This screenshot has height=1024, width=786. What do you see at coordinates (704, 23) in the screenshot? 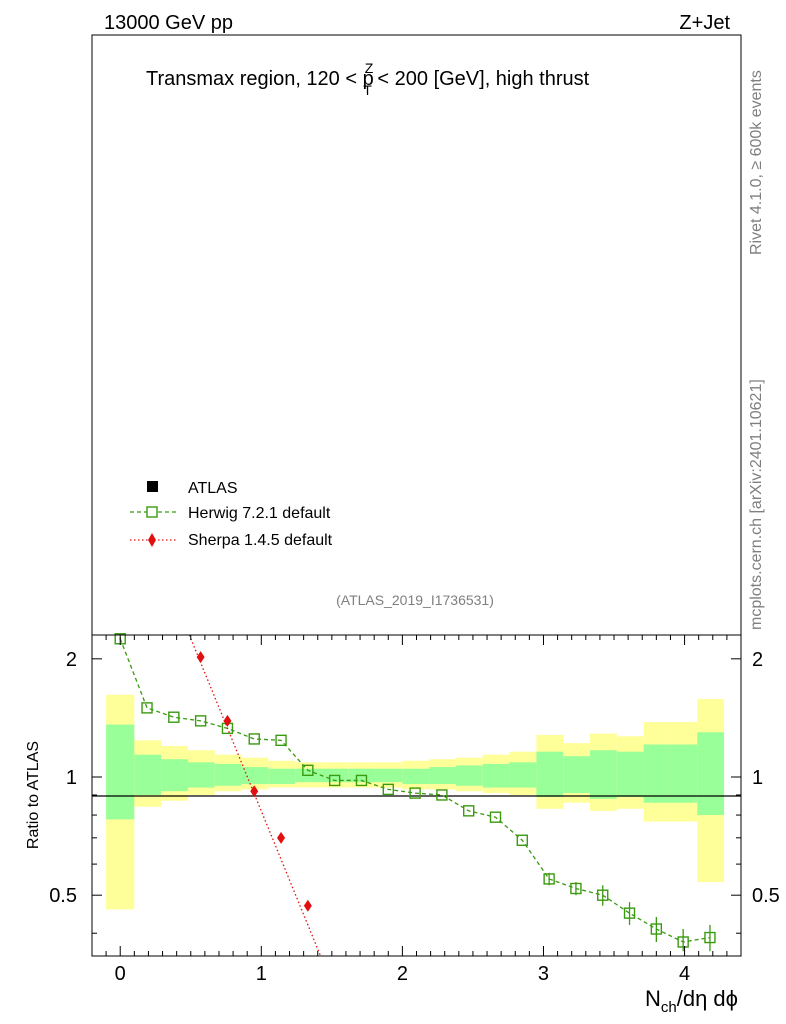
I see `header-process-label: Z+Jet` at bounding box center [704, 23].